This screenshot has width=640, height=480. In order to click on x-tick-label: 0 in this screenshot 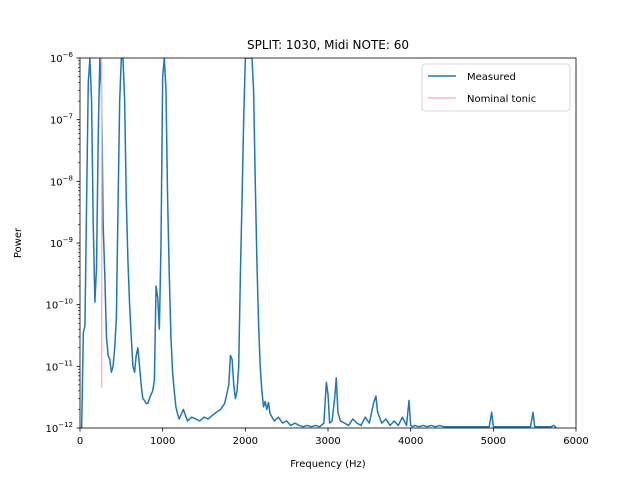, I will do `click(80, 441)`.